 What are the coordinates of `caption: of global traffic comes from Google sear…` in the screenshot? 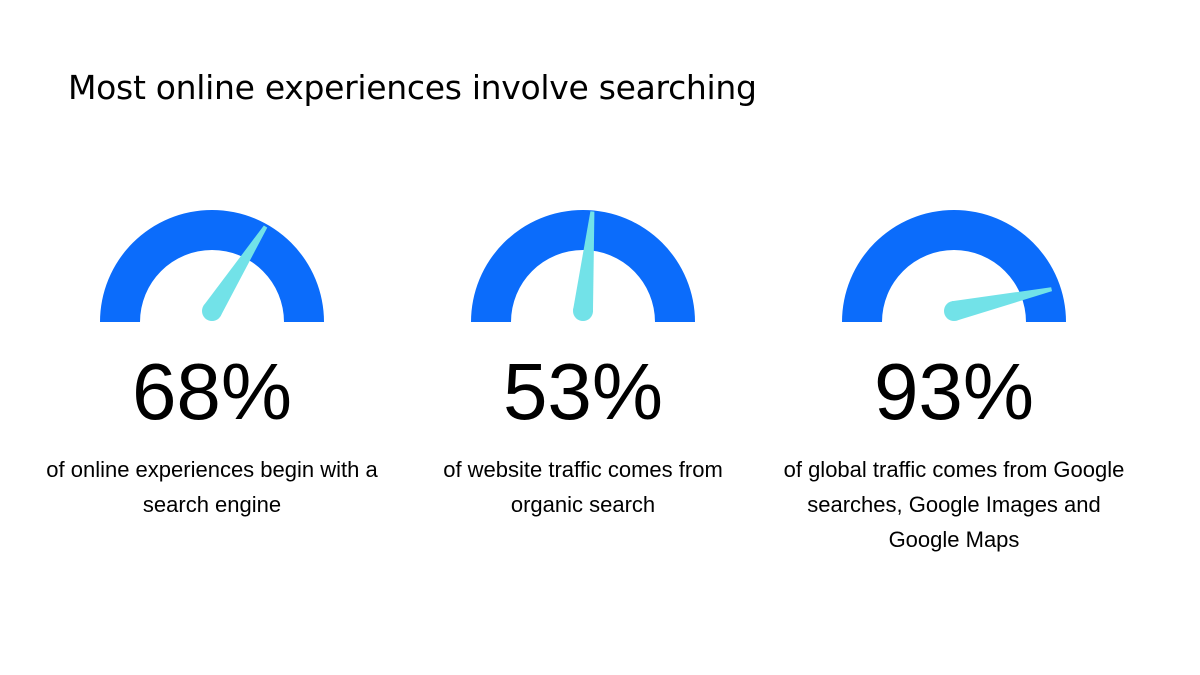 It's located at (954, 504).